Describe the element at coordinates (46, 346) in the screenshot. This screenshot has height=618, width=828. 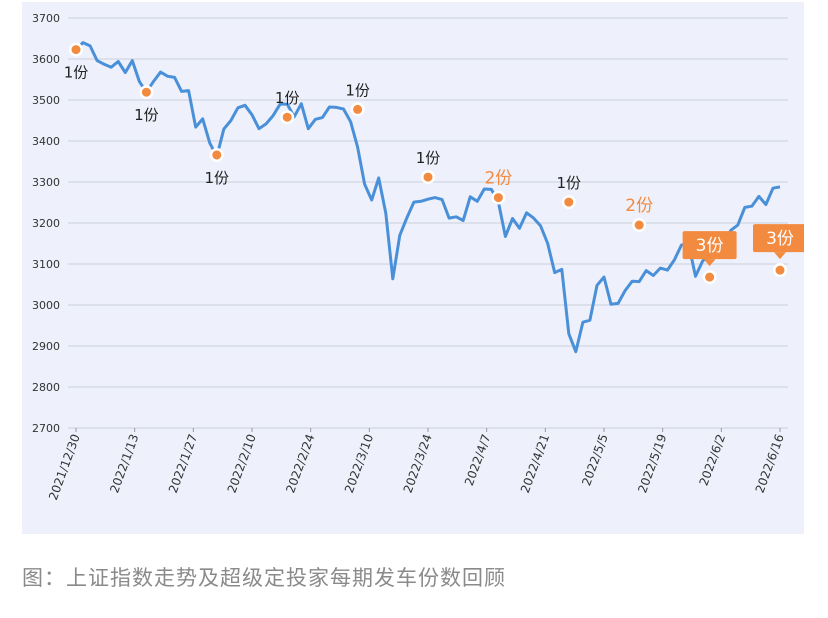
I see `y-tick-label: 2900` at that location.